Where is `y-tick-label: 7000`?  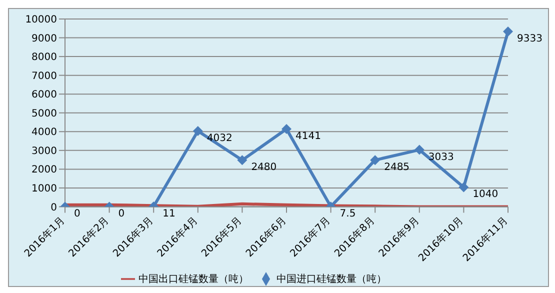
y-tick-label: 7000 is located at coordinates (44, 76).